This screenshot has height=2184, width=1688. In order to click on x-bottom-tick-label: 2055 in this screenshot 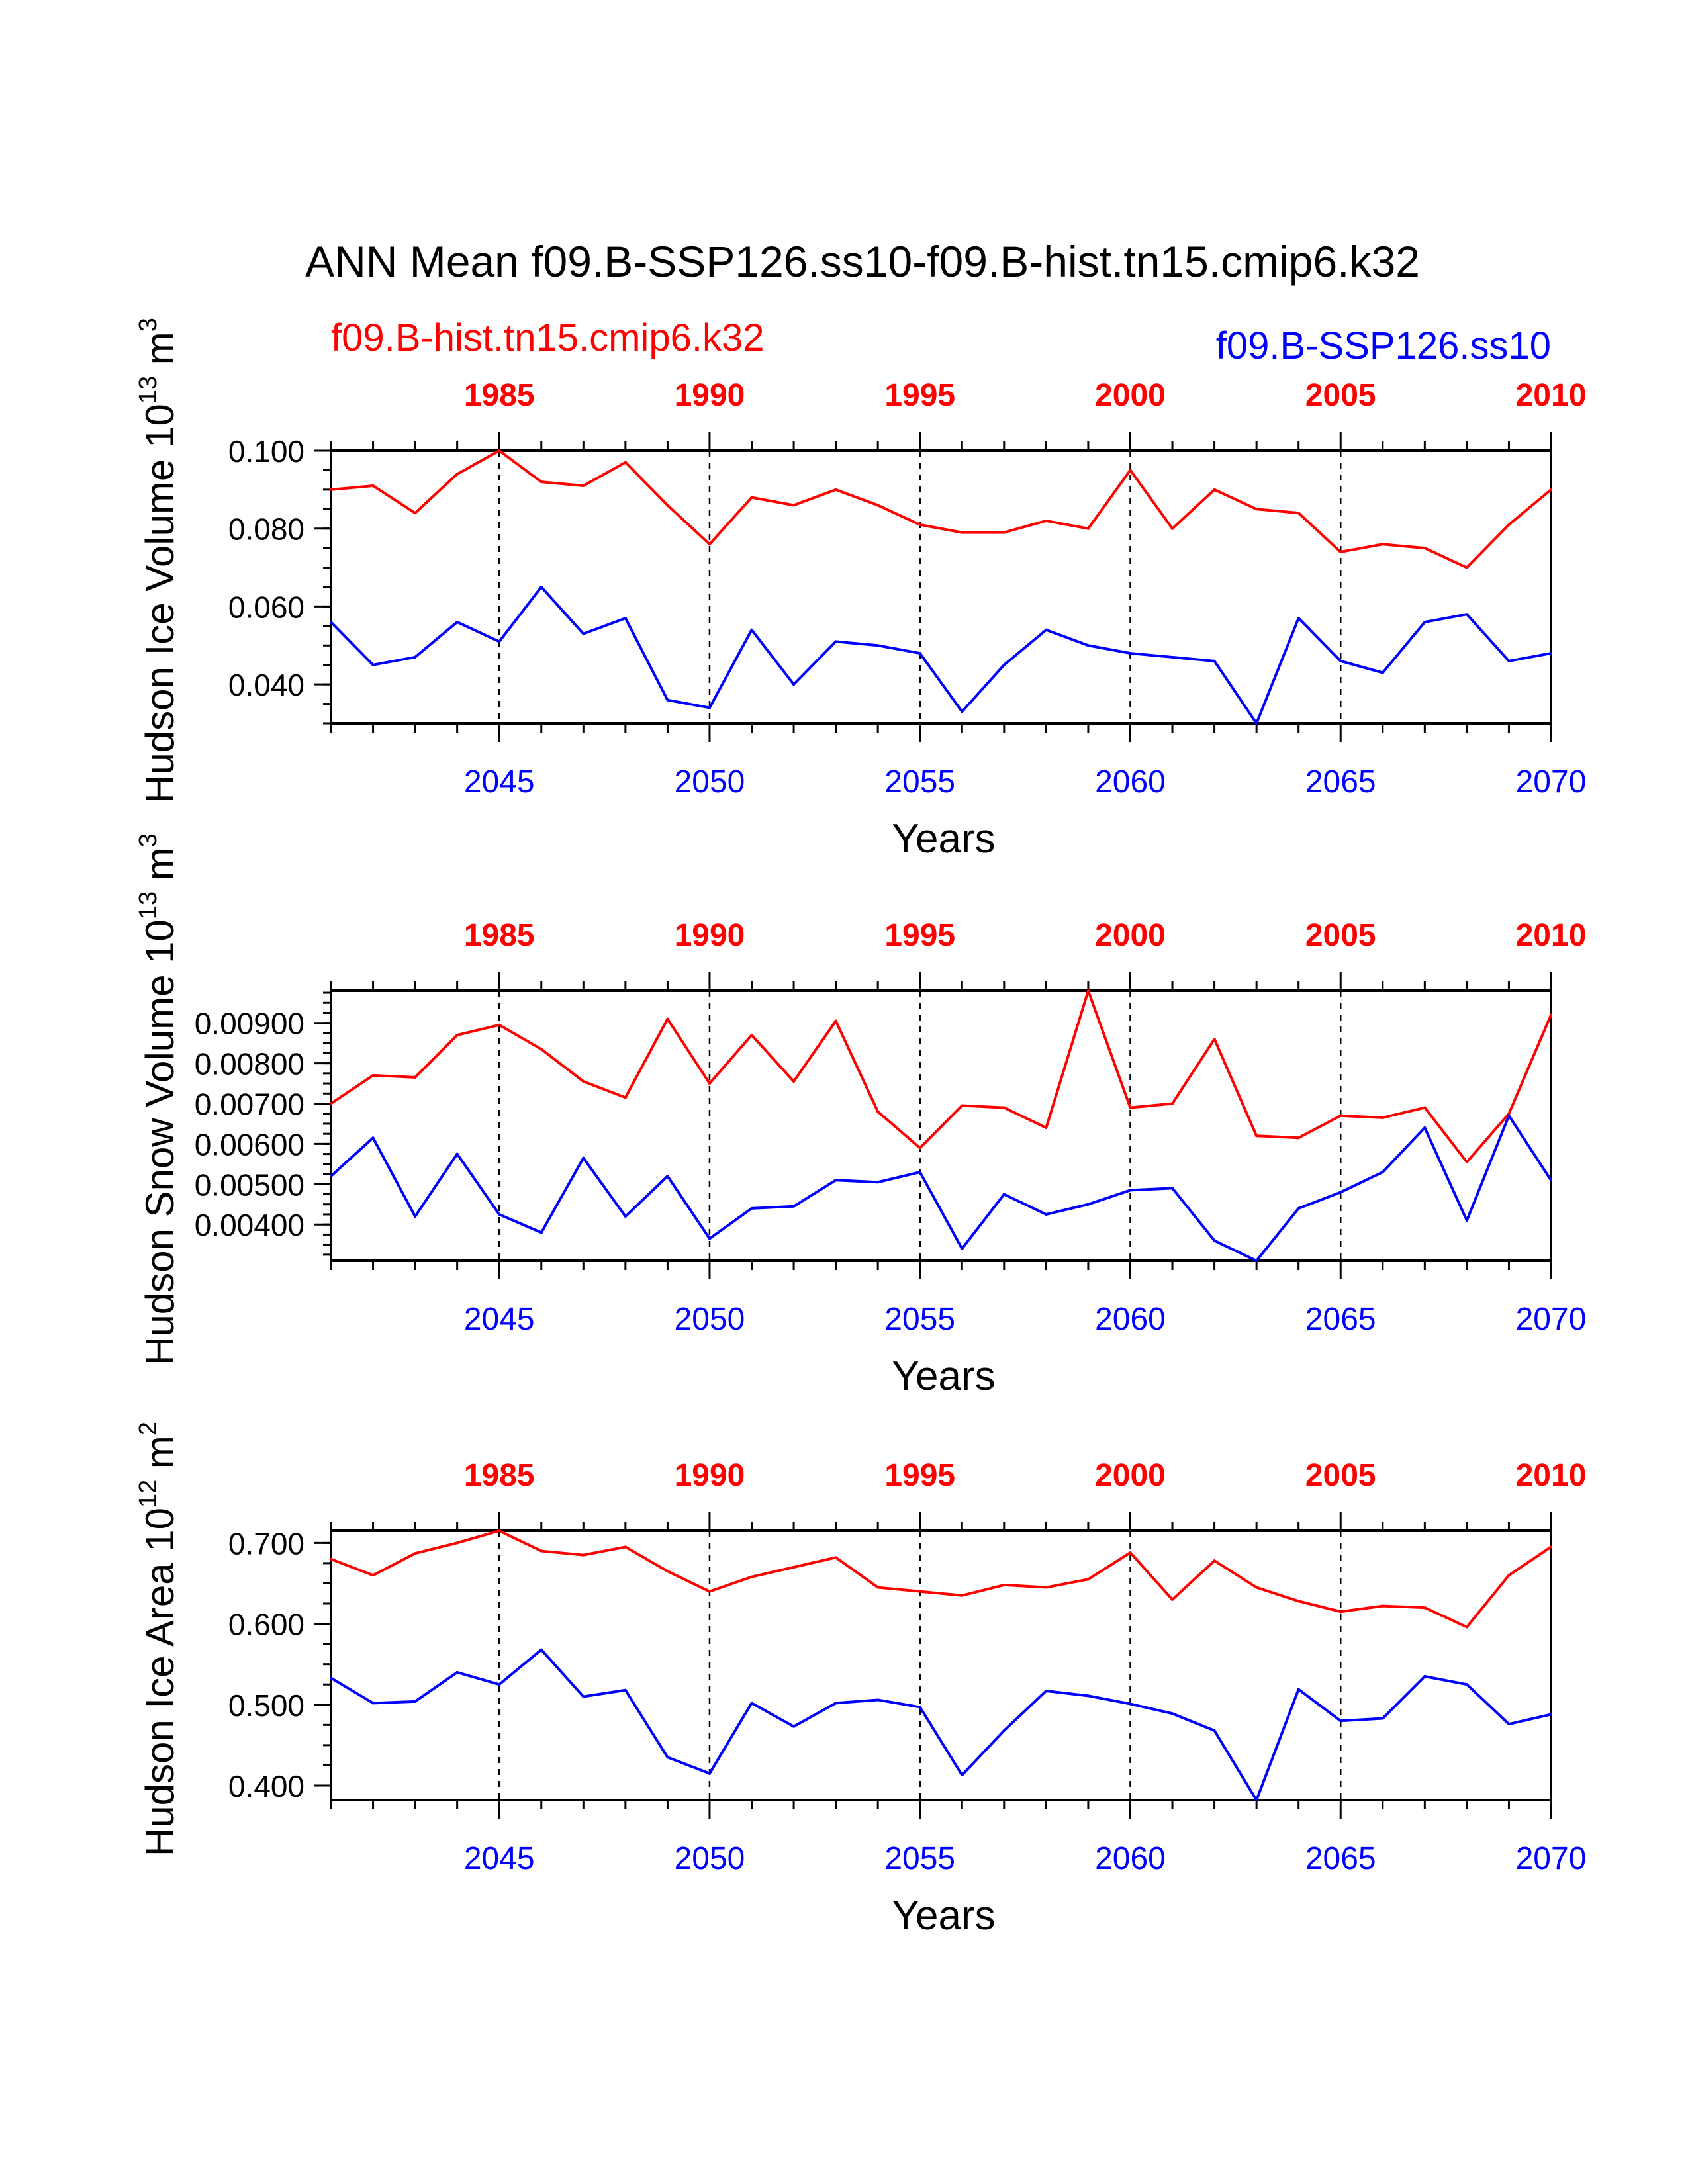, I will do `click(919, 1319)`.